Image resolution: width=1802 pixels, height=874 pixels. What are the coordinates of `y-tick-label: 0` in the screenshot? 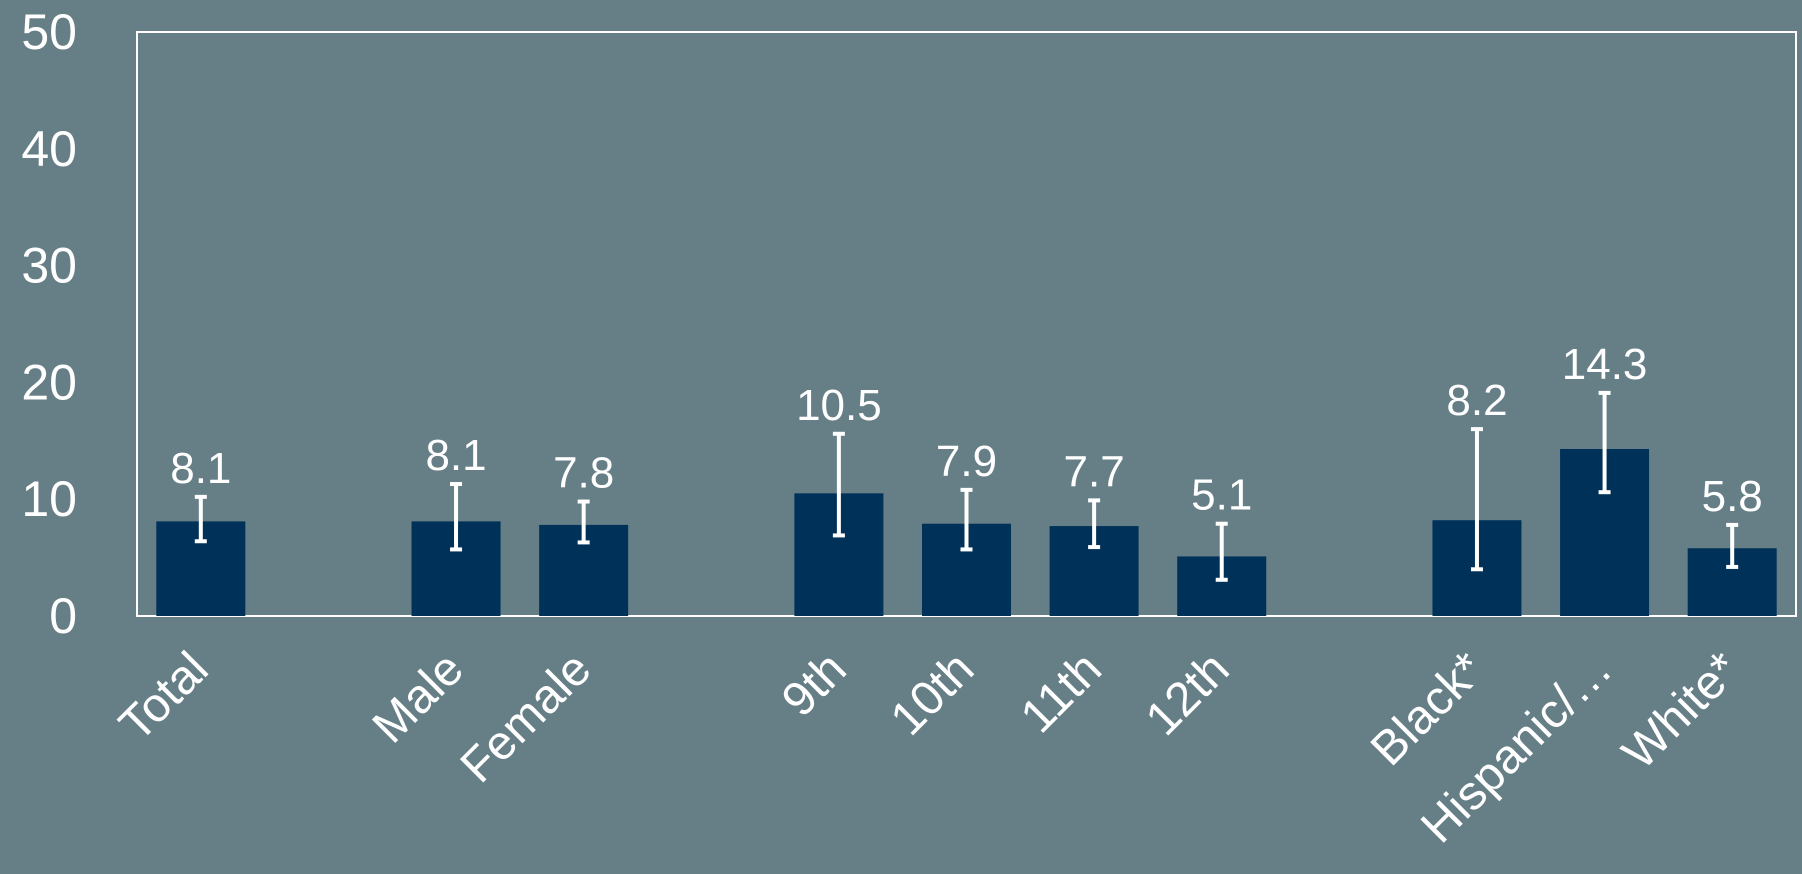 It's located at (63, 616).